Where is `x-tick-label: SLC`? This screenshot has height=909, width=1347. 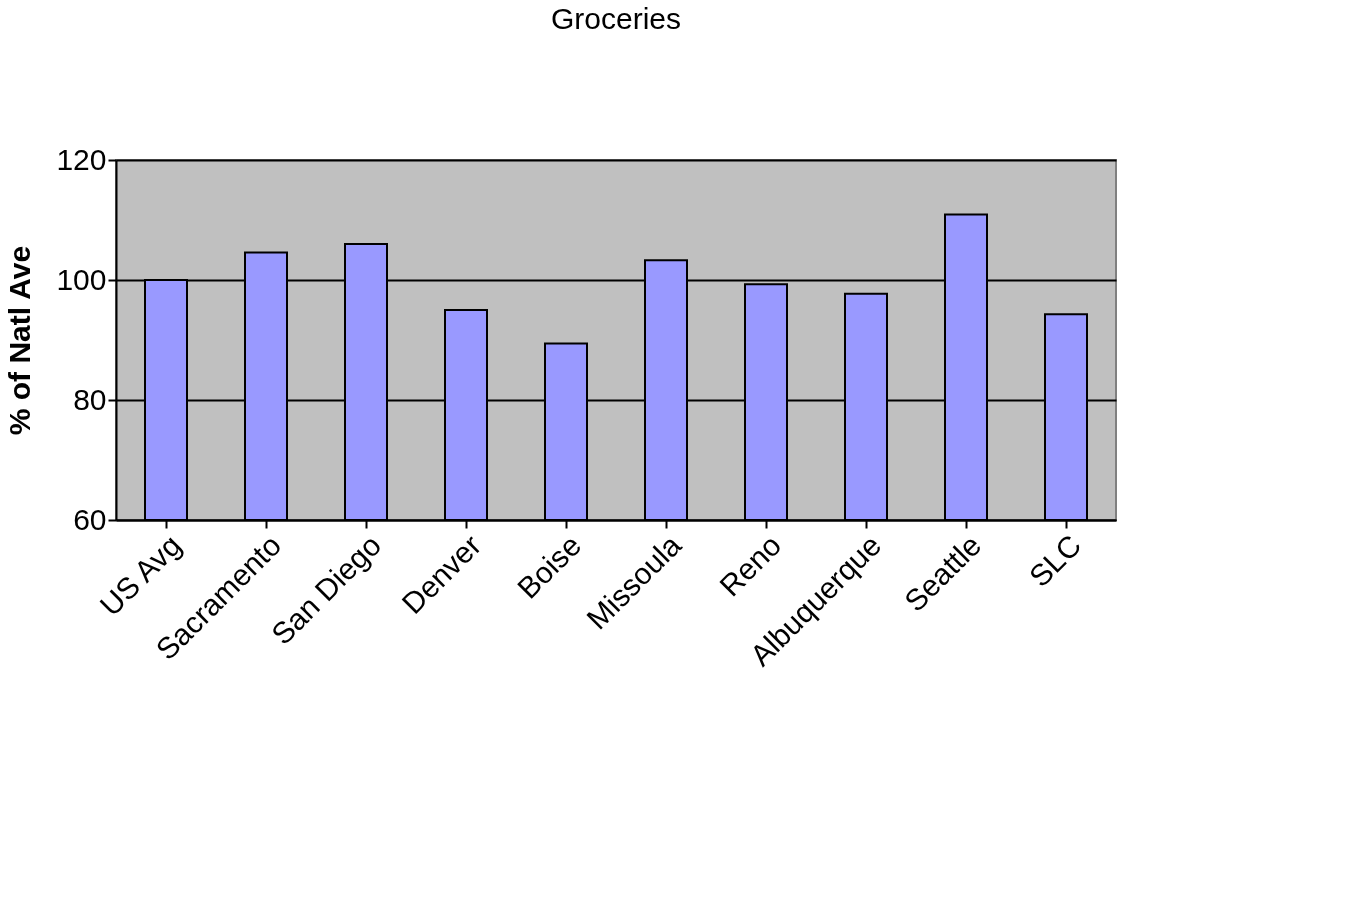
x-tick-label: SLC is located at coordinates (1055, 560).